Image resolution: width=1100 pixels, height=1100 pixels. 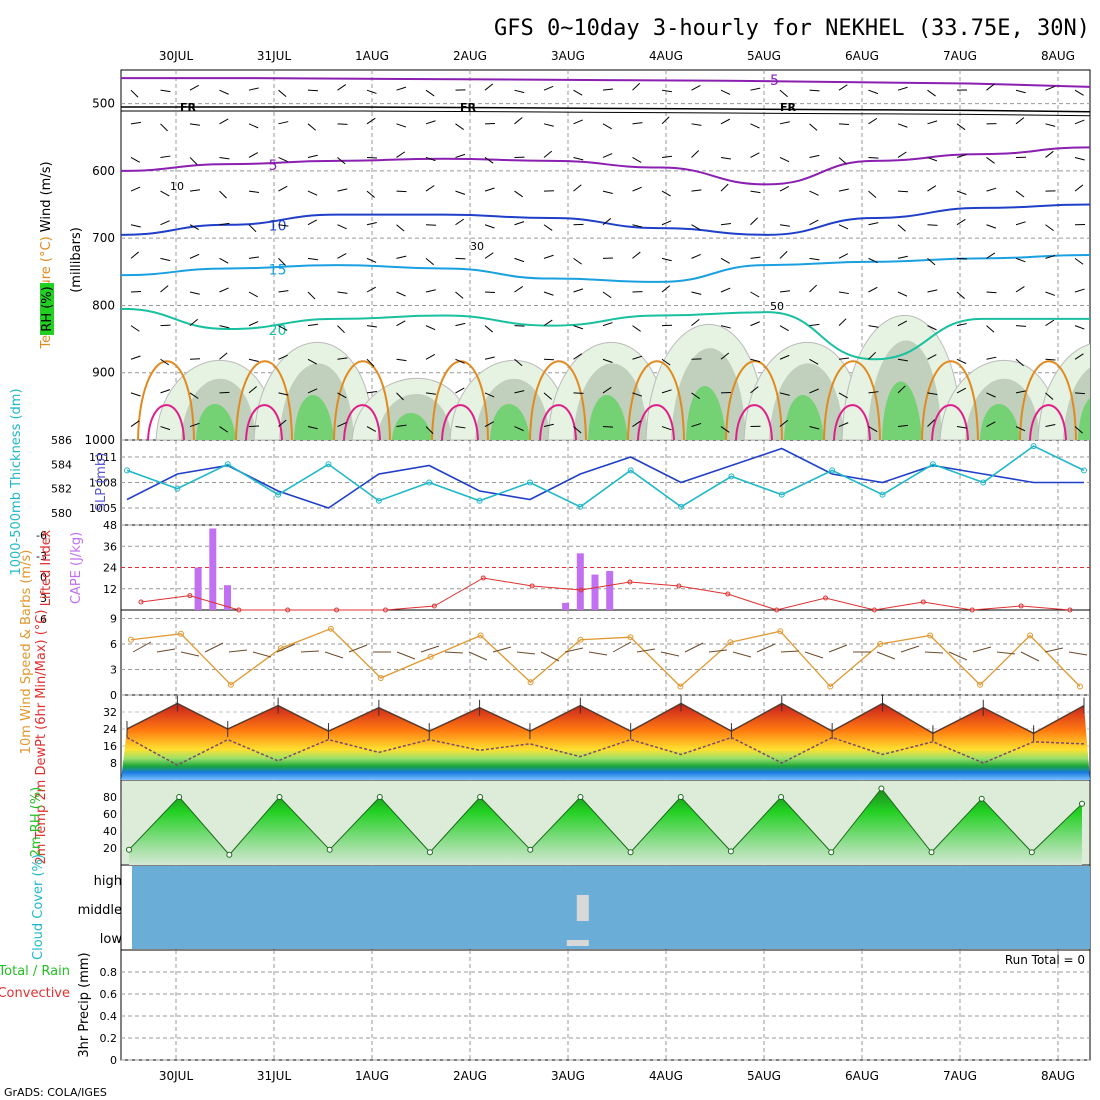 I want to click on rh-legend-swatch, so click(x=47, y=309).